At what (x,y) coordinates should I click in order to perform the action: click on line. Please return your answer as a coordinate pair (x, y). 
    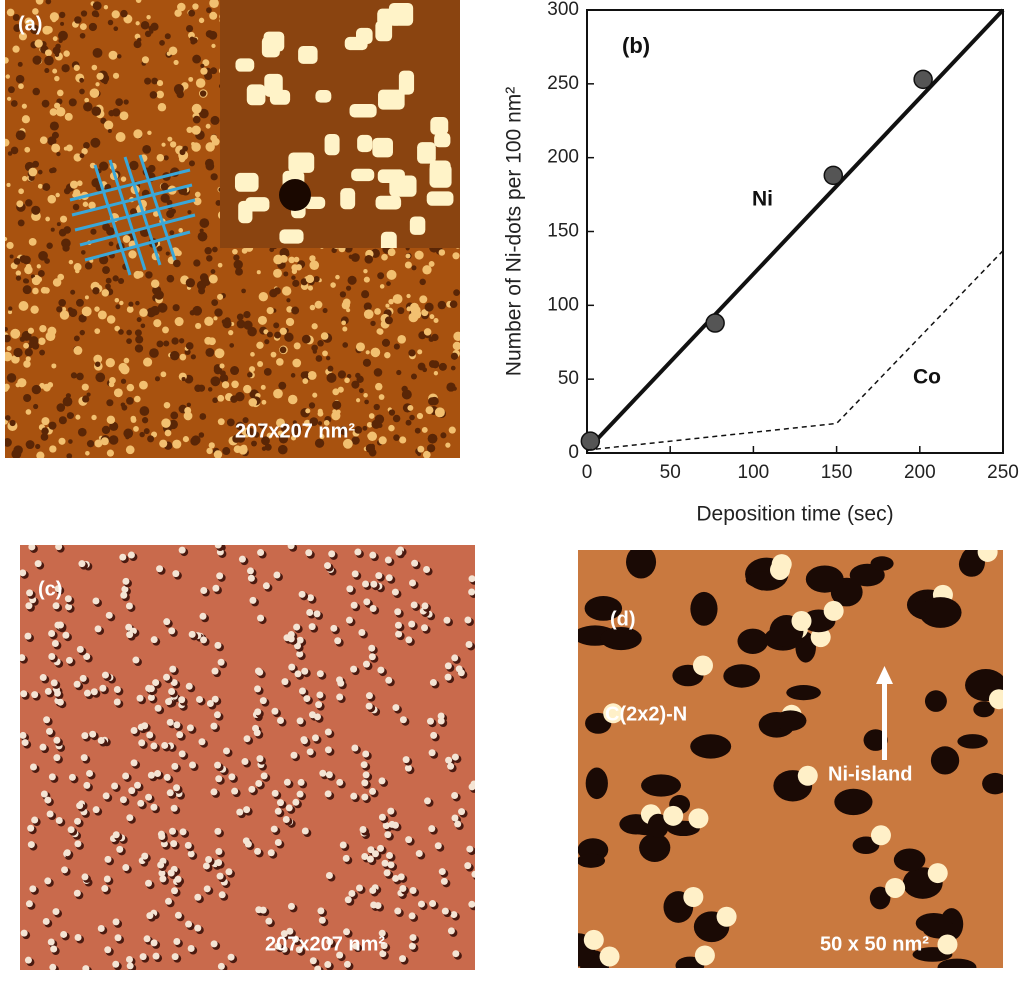
    Looking at the image, I should click on (795, 350).